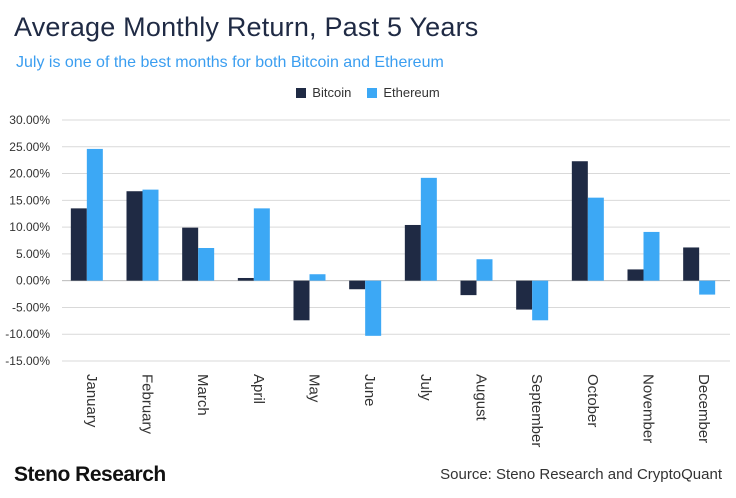 The width and height of the screenshot is (736, 498). Describe the element at coordinates (301, 300) in the screenshot. I see `bar-bitcoin-may` at that location.